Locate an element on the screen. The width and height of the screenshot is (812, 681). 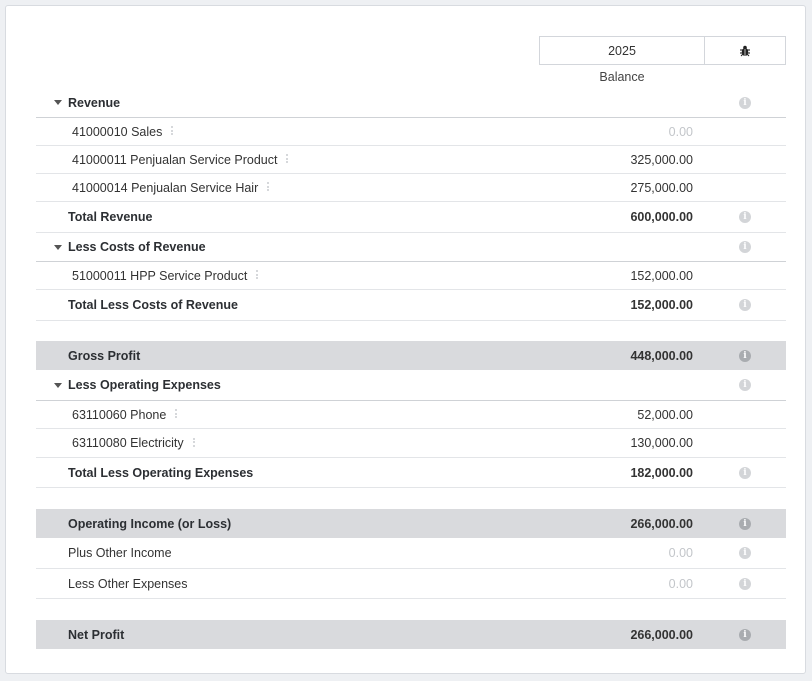
balance-column-label: Balance is located at coordinates (622, 77).